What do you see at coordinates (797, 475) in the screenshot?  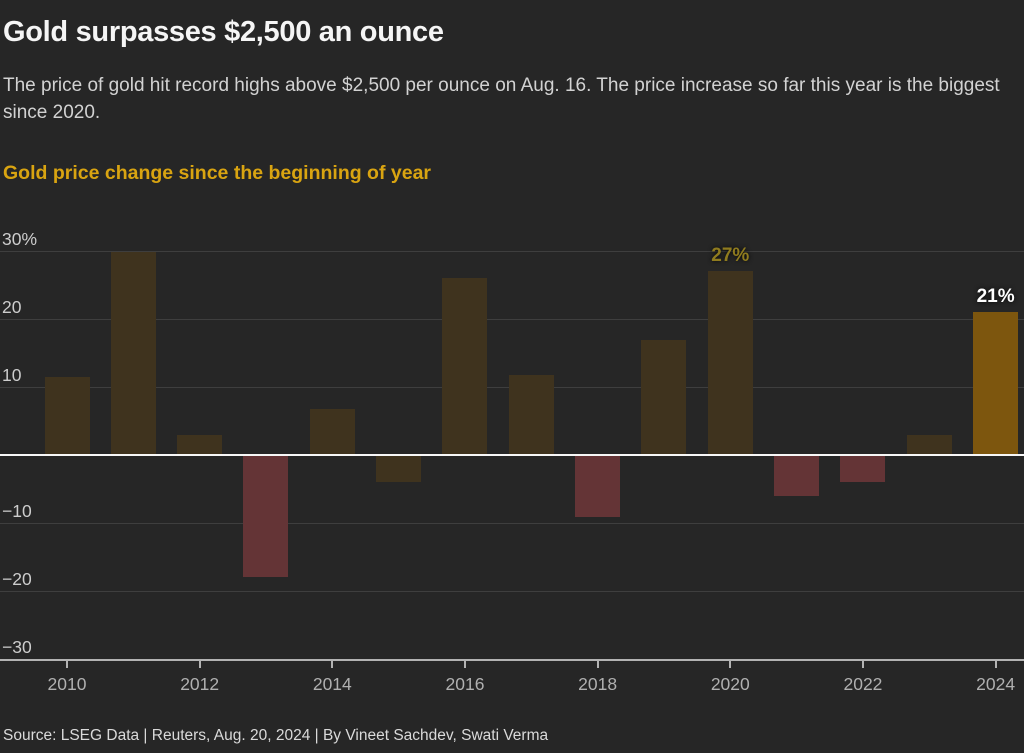 I see `bar-2021` at bounding box center [797, 475].